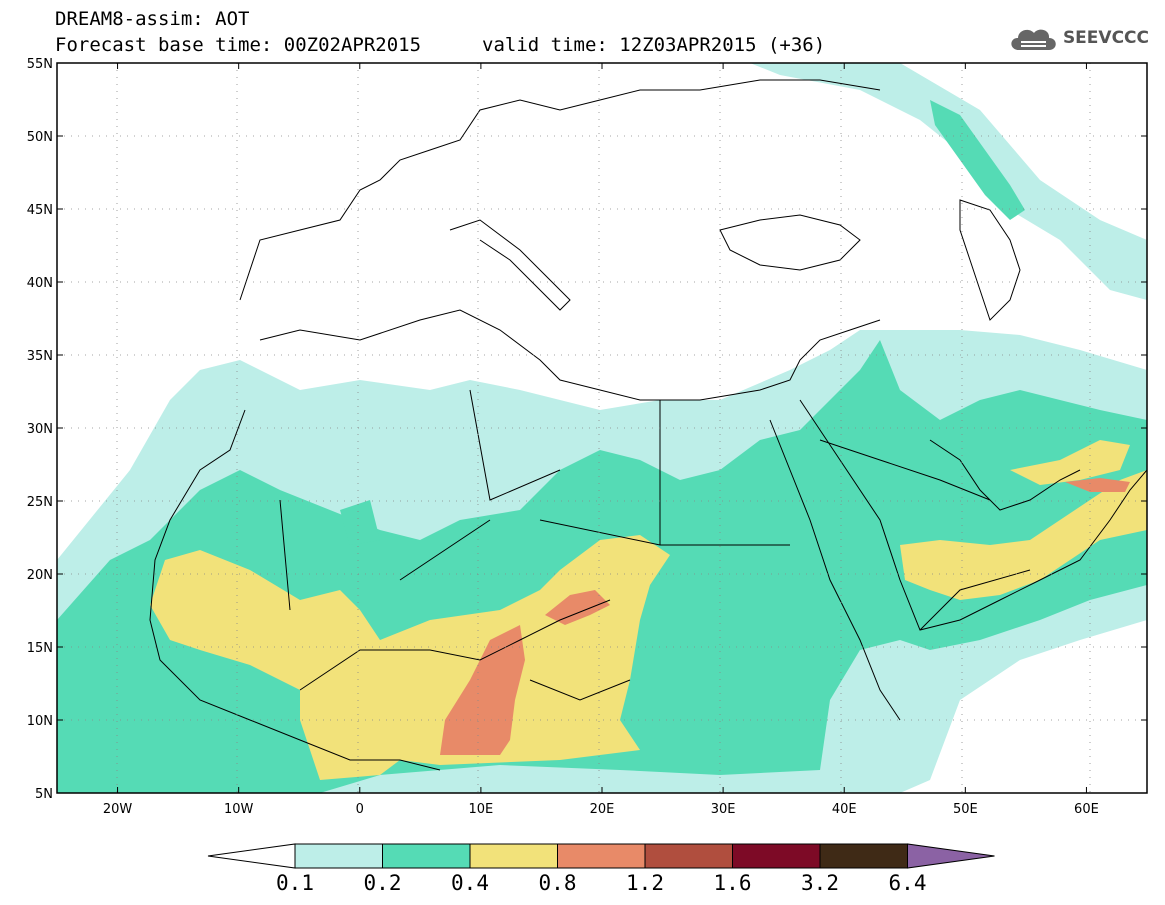 This screenshot has width=1165, height=905. I want to click on cloud-icon, so click(1033, 39).